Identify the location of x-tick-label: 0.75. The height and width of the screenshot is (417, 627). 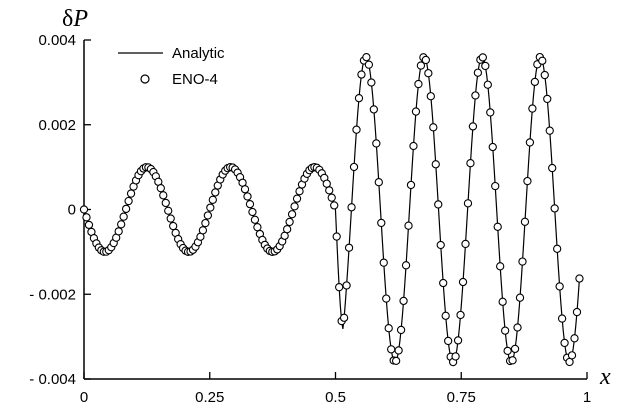
(461, 397).